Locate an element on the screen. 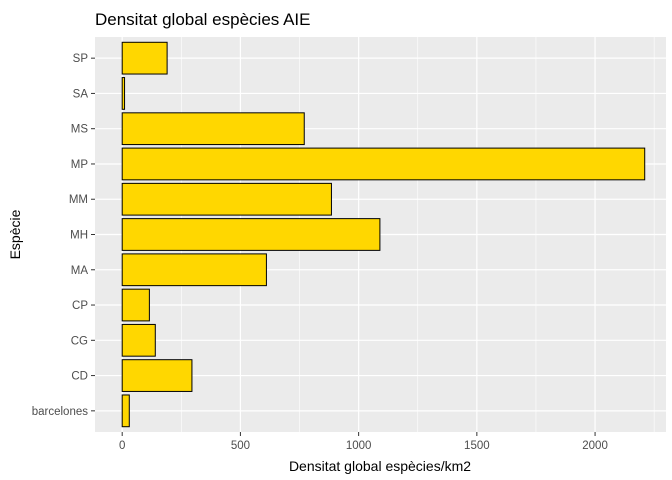 The height and width of the screenshot is (480, 672). y-tick-label: SP is located at coordinates (81, 59).